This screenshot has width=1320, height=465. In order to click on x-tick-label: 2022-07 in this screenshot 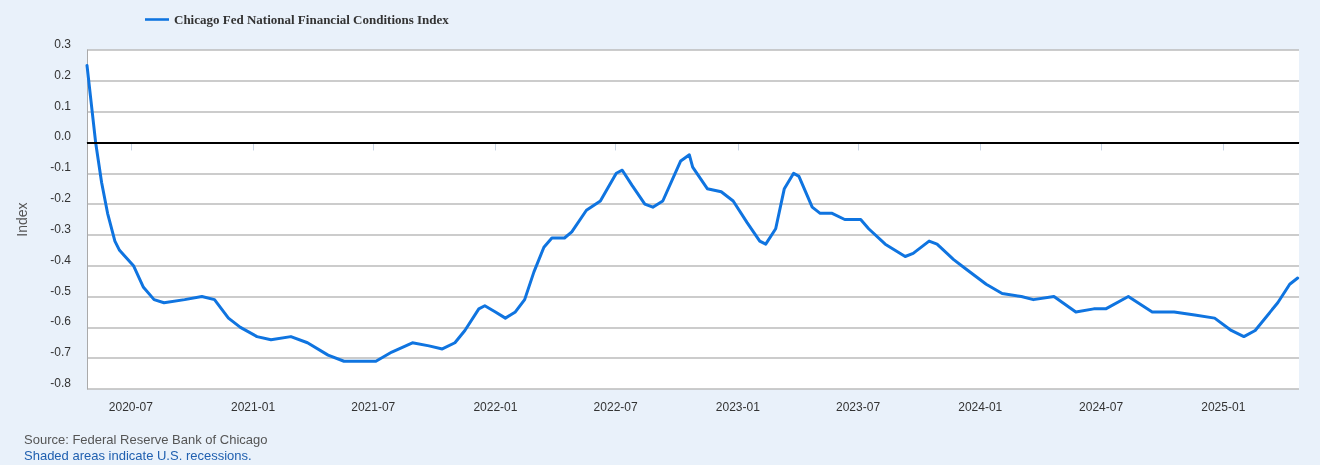, I will do `click(615, 407)`.